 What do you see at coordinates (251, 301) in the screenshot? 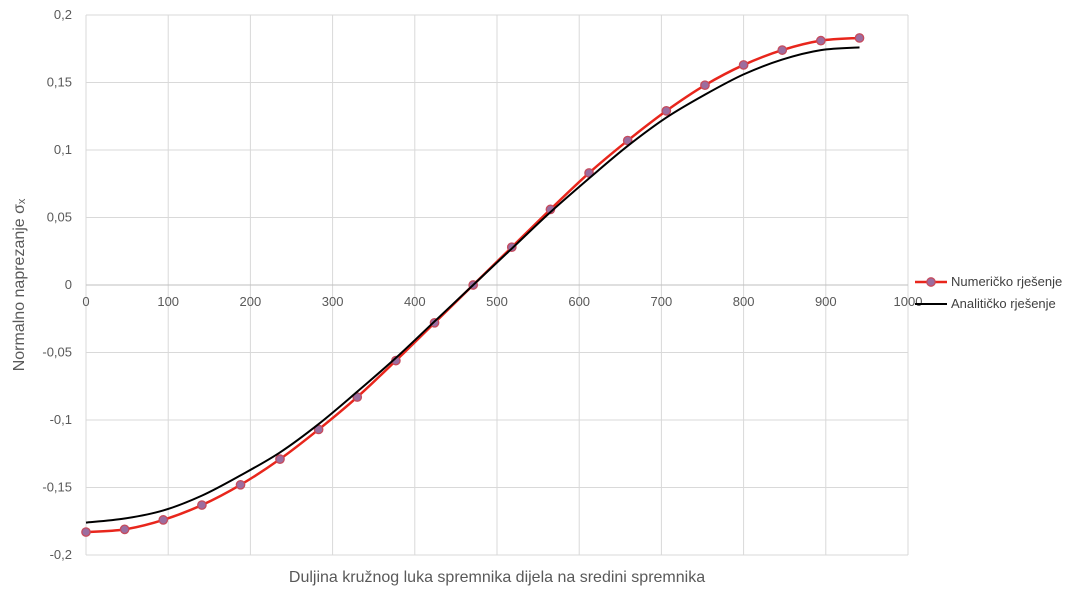
I see `x-tick-label: 200` at bounding box center [251, 301].